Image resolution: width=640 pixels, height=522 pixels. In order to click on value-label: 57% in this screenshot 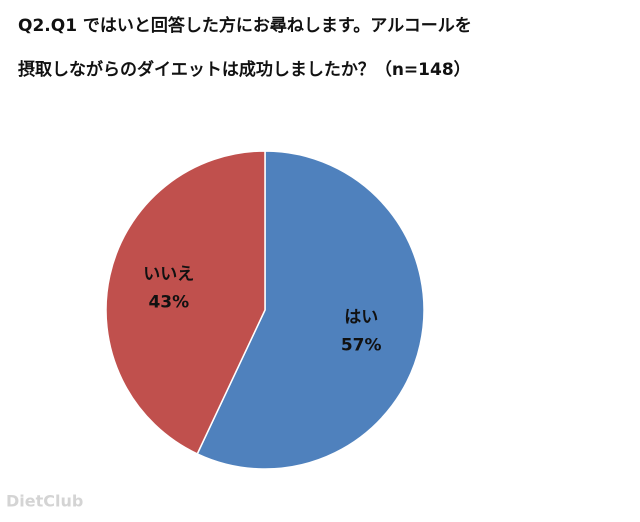, I will do `click(361, 346)`.